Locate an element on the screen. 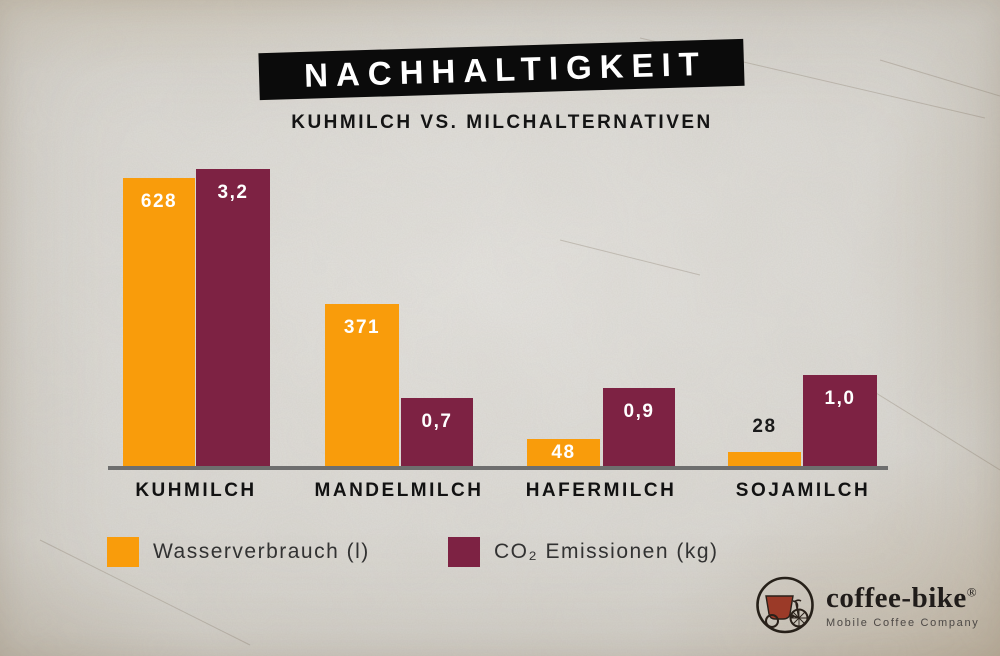 The height and width of the screenshot is (656, 1000). page-title: NACHHALTIGKEIT is located at coordinates (505, 69).